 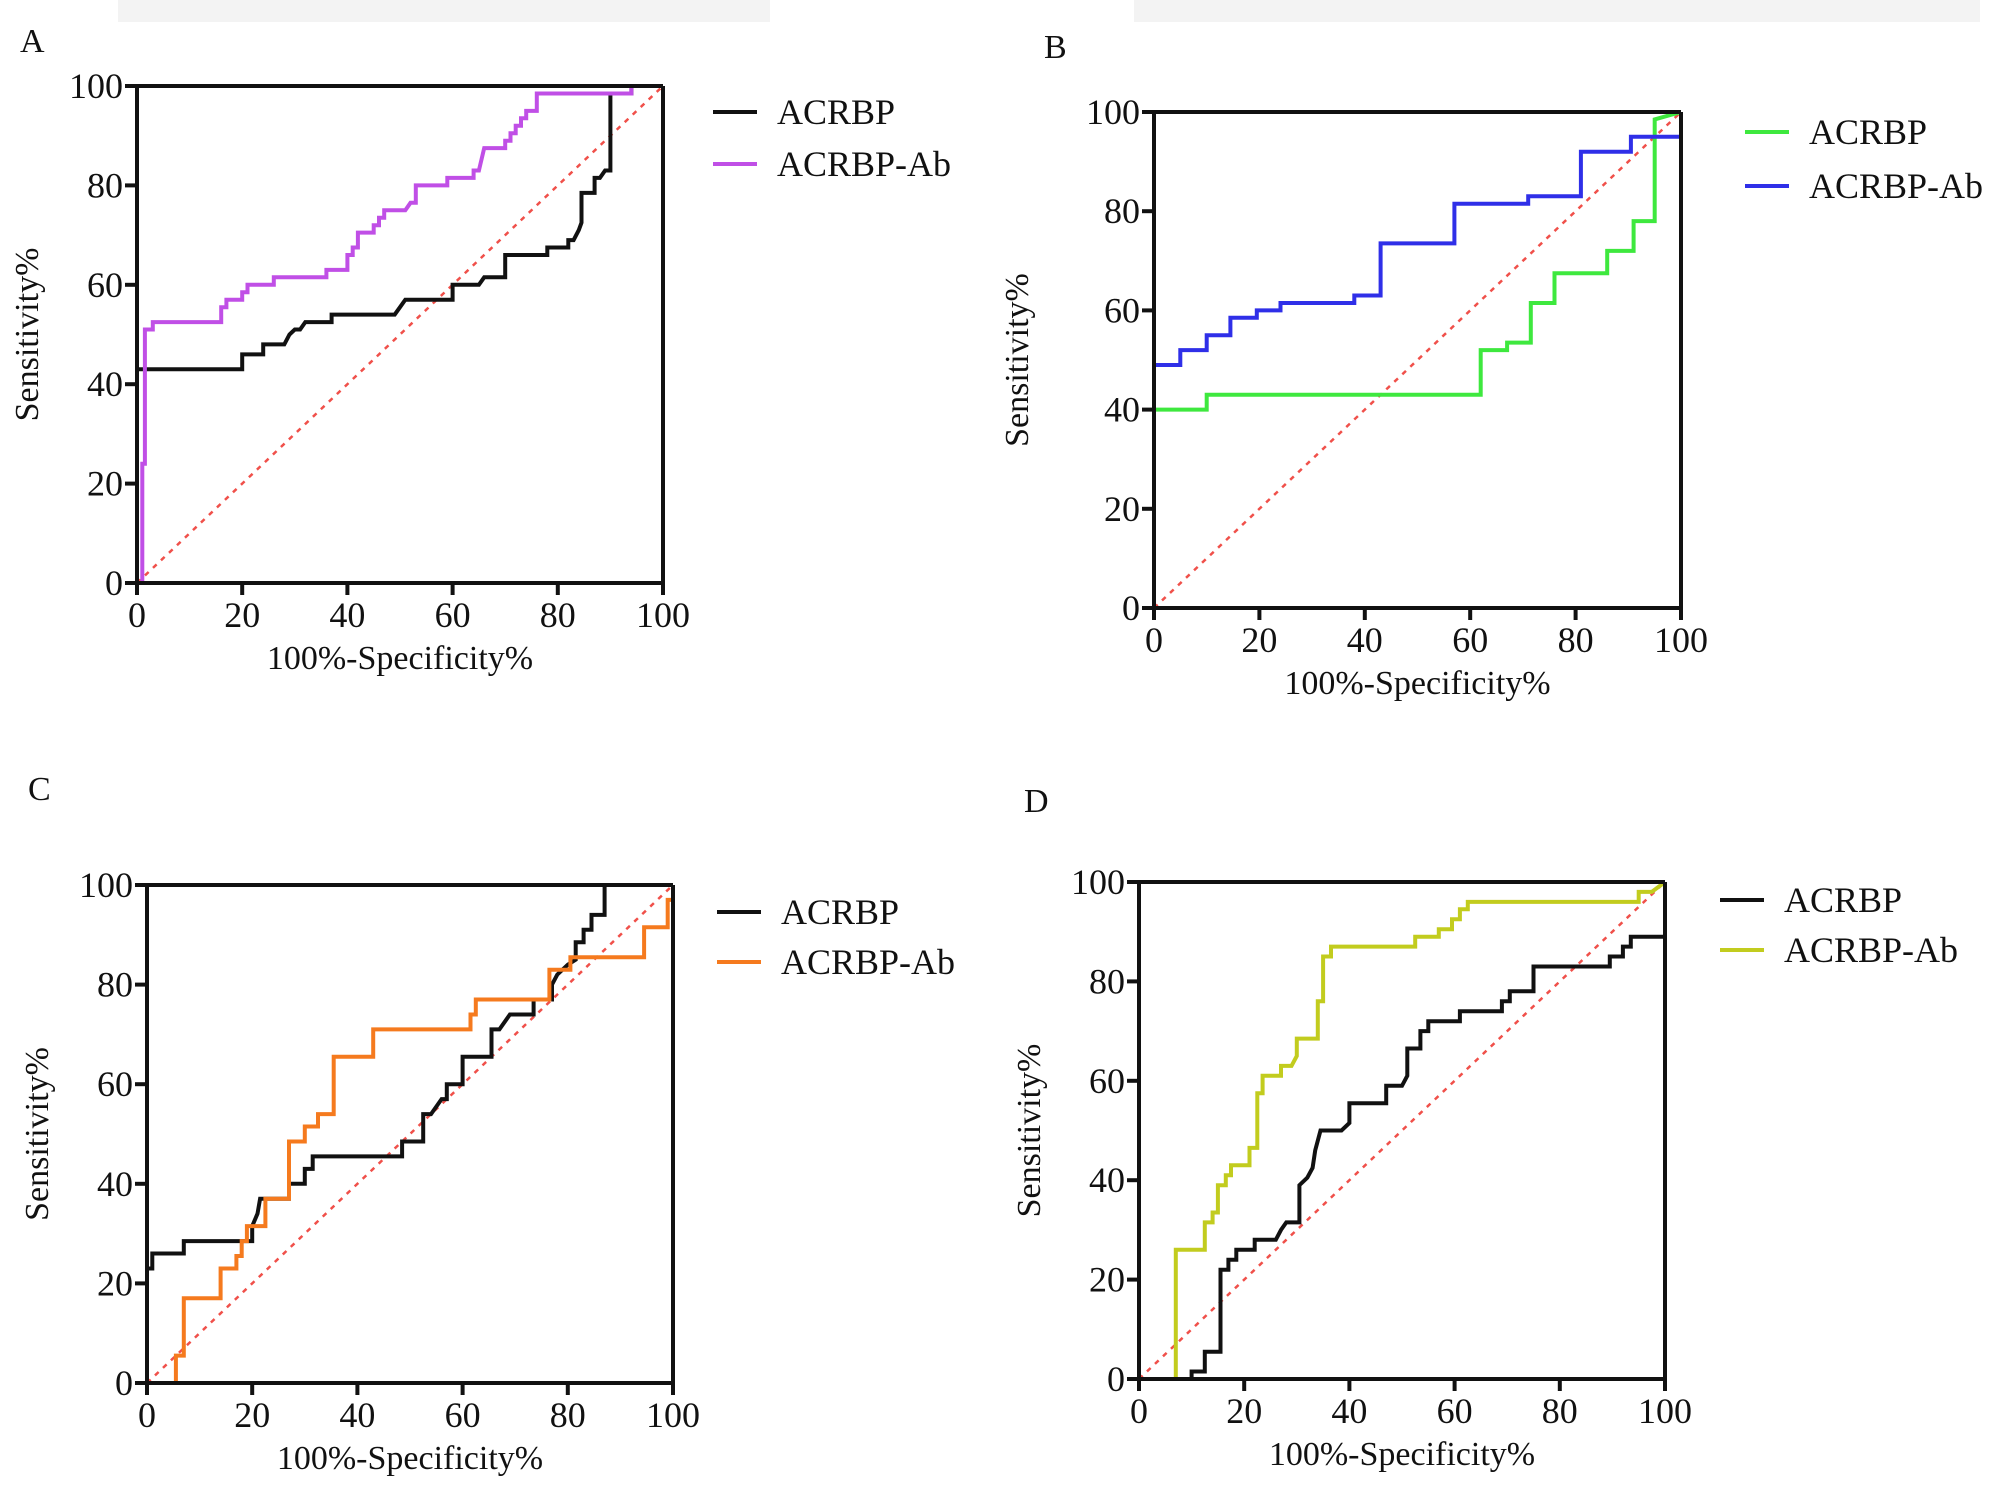 I want to click on panel-c-legend: ACRBP ACRBP-Ab, so click(x=836, y=937).